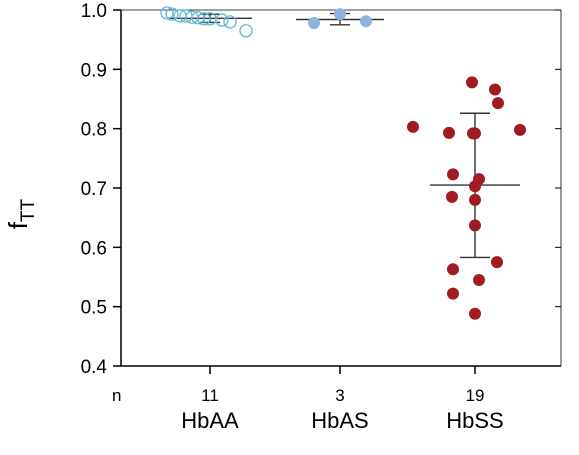  Describe the element at coordinates (18, 225) in the screenshot. I see `y-axis-label-main: f` at that location.